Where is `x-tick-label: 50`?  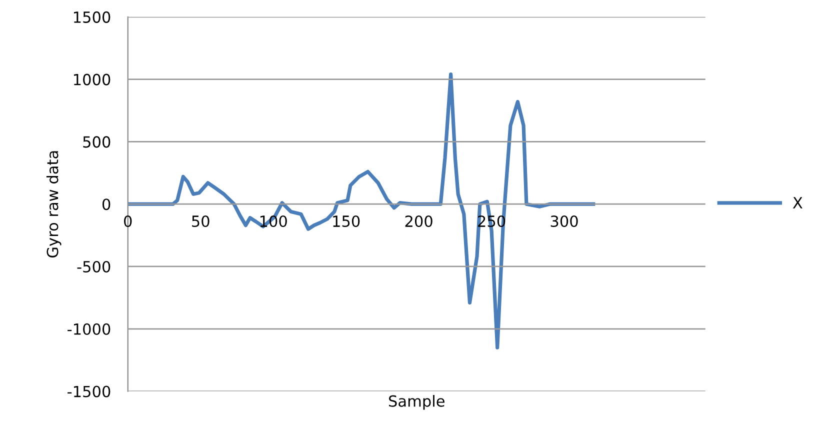
x-tick-label: 50 is located at coordinates (201, 221).